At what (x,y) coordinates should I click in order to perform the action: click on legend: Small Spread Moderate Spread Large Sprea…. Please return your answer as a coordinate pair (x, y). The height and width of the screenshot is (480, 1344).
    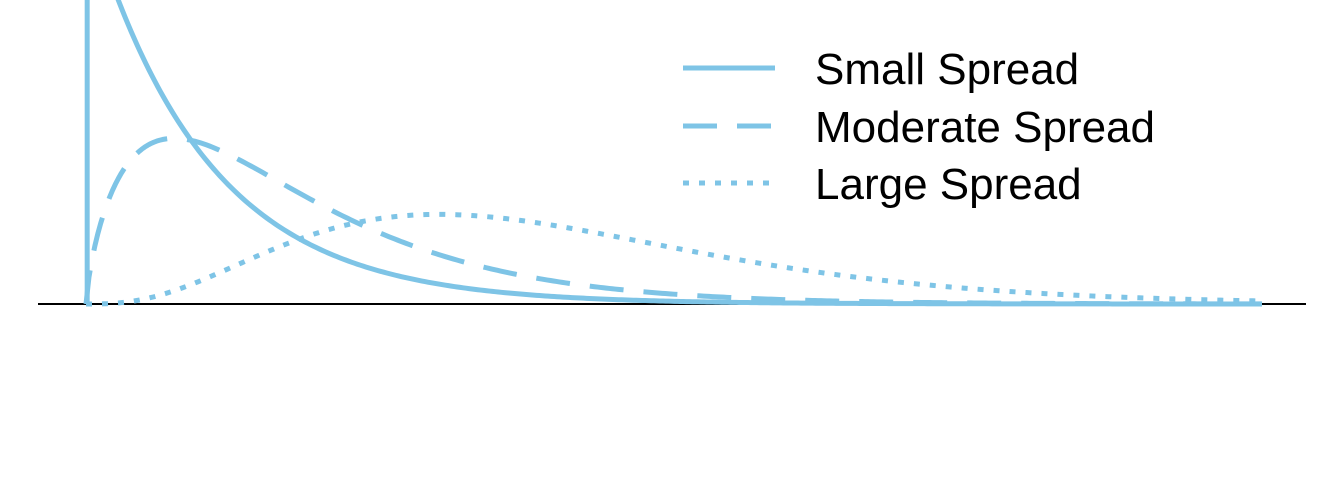
    Looking at the image, I should click on (919, 127).